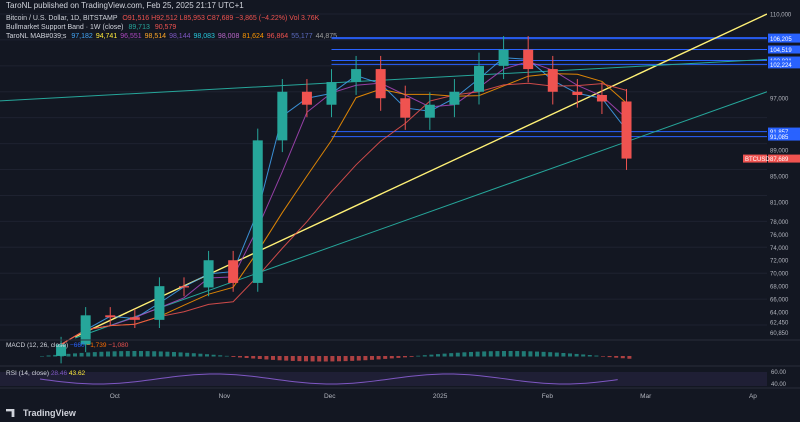 The image size is (800, 422). Describe the element at coordinates (330, 396) in the screenshot. I see `x-tick-label: Dec` at that location.